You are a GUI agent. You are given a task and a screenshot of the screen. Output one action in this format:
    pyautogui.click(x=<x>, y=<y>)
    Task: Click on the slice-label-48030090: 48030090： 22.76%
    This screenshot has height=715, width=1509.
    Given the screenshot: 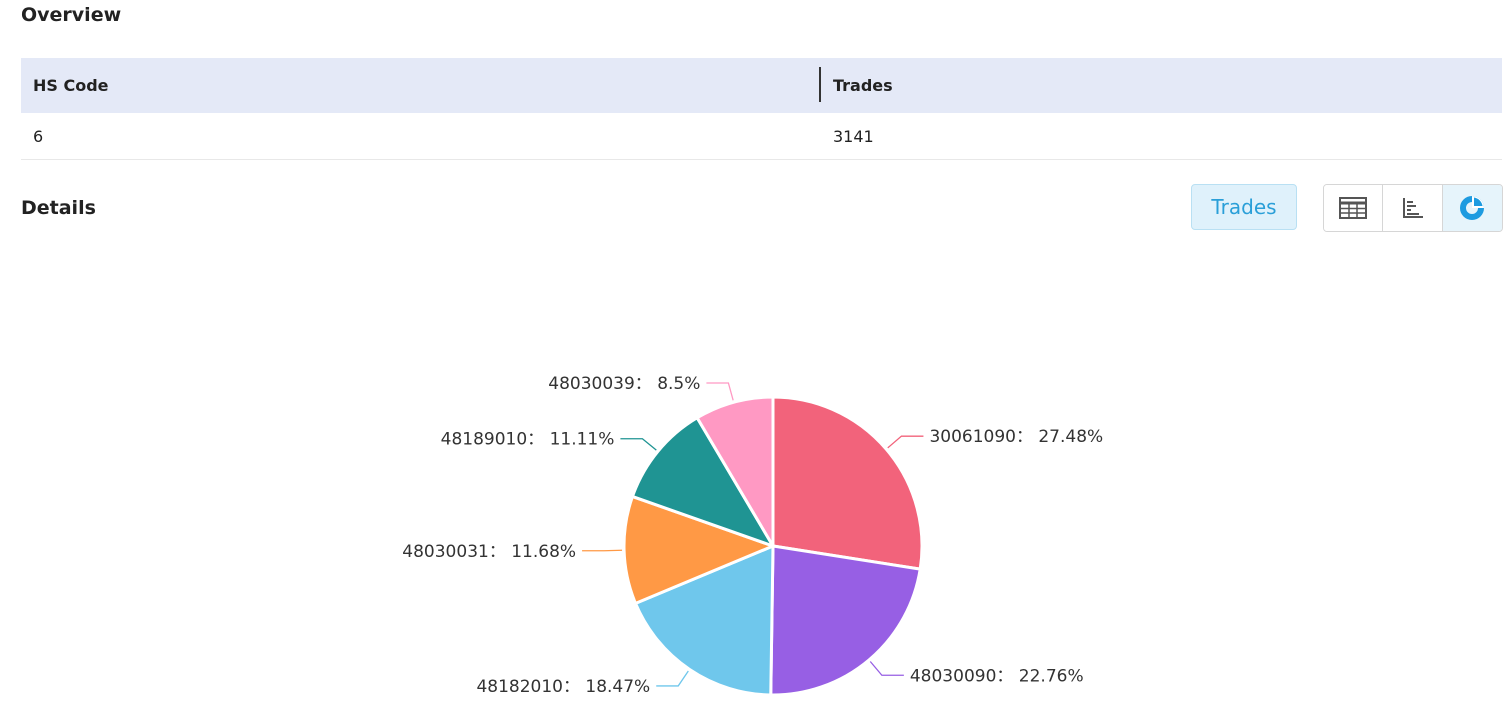 What is the action you would take?
    pyautogui.click(x=997, y=676)
    